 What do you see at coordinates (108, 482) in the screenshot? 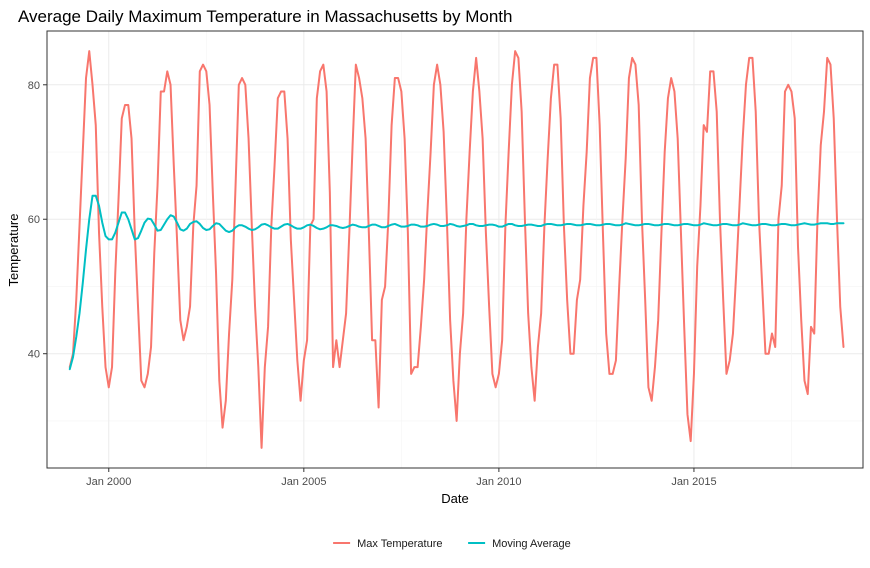
I see `x-tick-label: Jan 2000` at bounding box center [108, 482].